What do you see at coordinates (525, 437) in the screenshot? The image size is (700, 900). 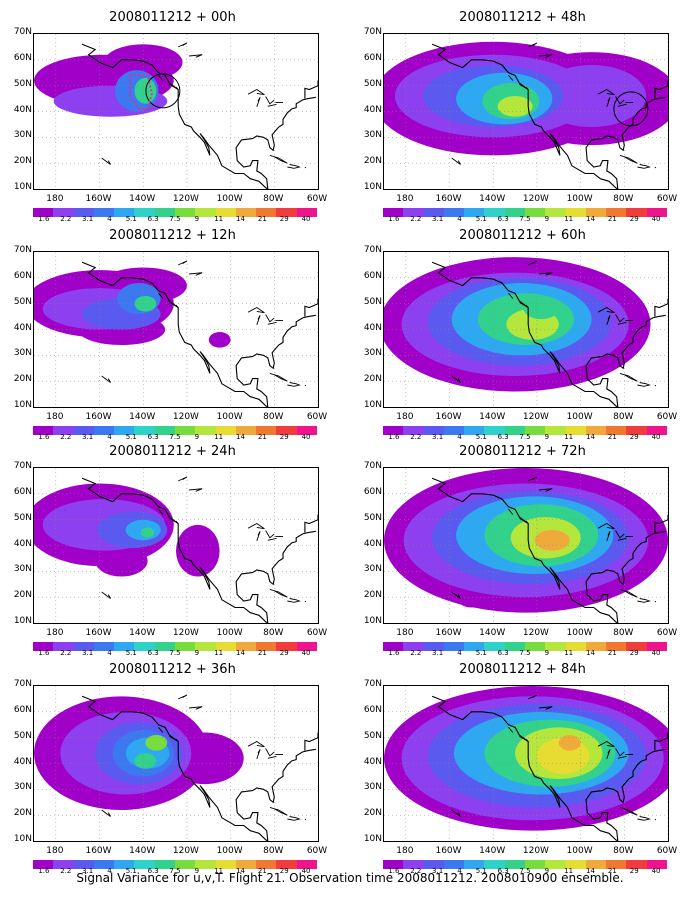 I see `colorbar-labels: 1.6 2.2 3.1 4 5.1 6.3 7.5 9 11 14 21 29 40` at bounding box center [525, 437].